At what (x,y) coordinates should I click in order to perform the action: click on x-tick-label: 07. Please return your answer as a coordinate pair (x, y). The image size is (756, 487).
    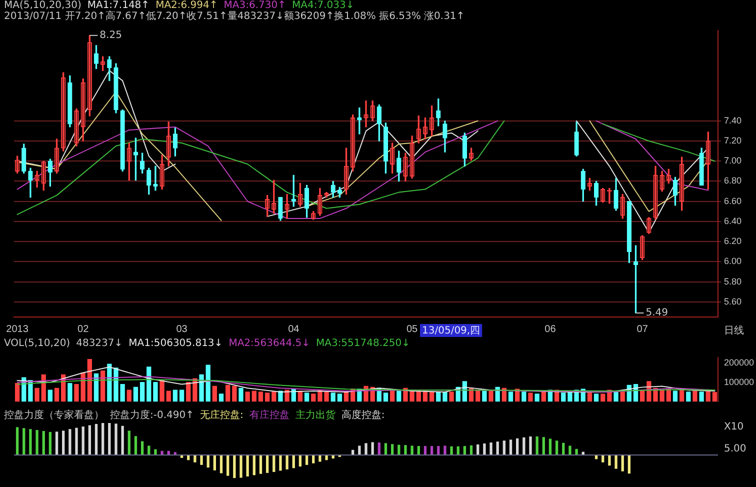
    Looking at the image, I should click on (642, 329).